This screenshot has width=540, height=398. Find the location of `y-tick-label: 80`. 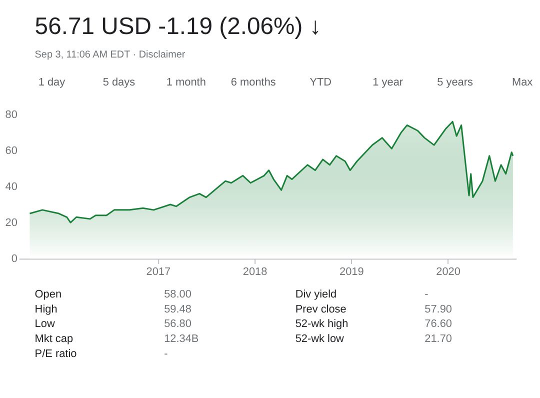

y-tick-label: 80 is located at coordinates (11, 114).